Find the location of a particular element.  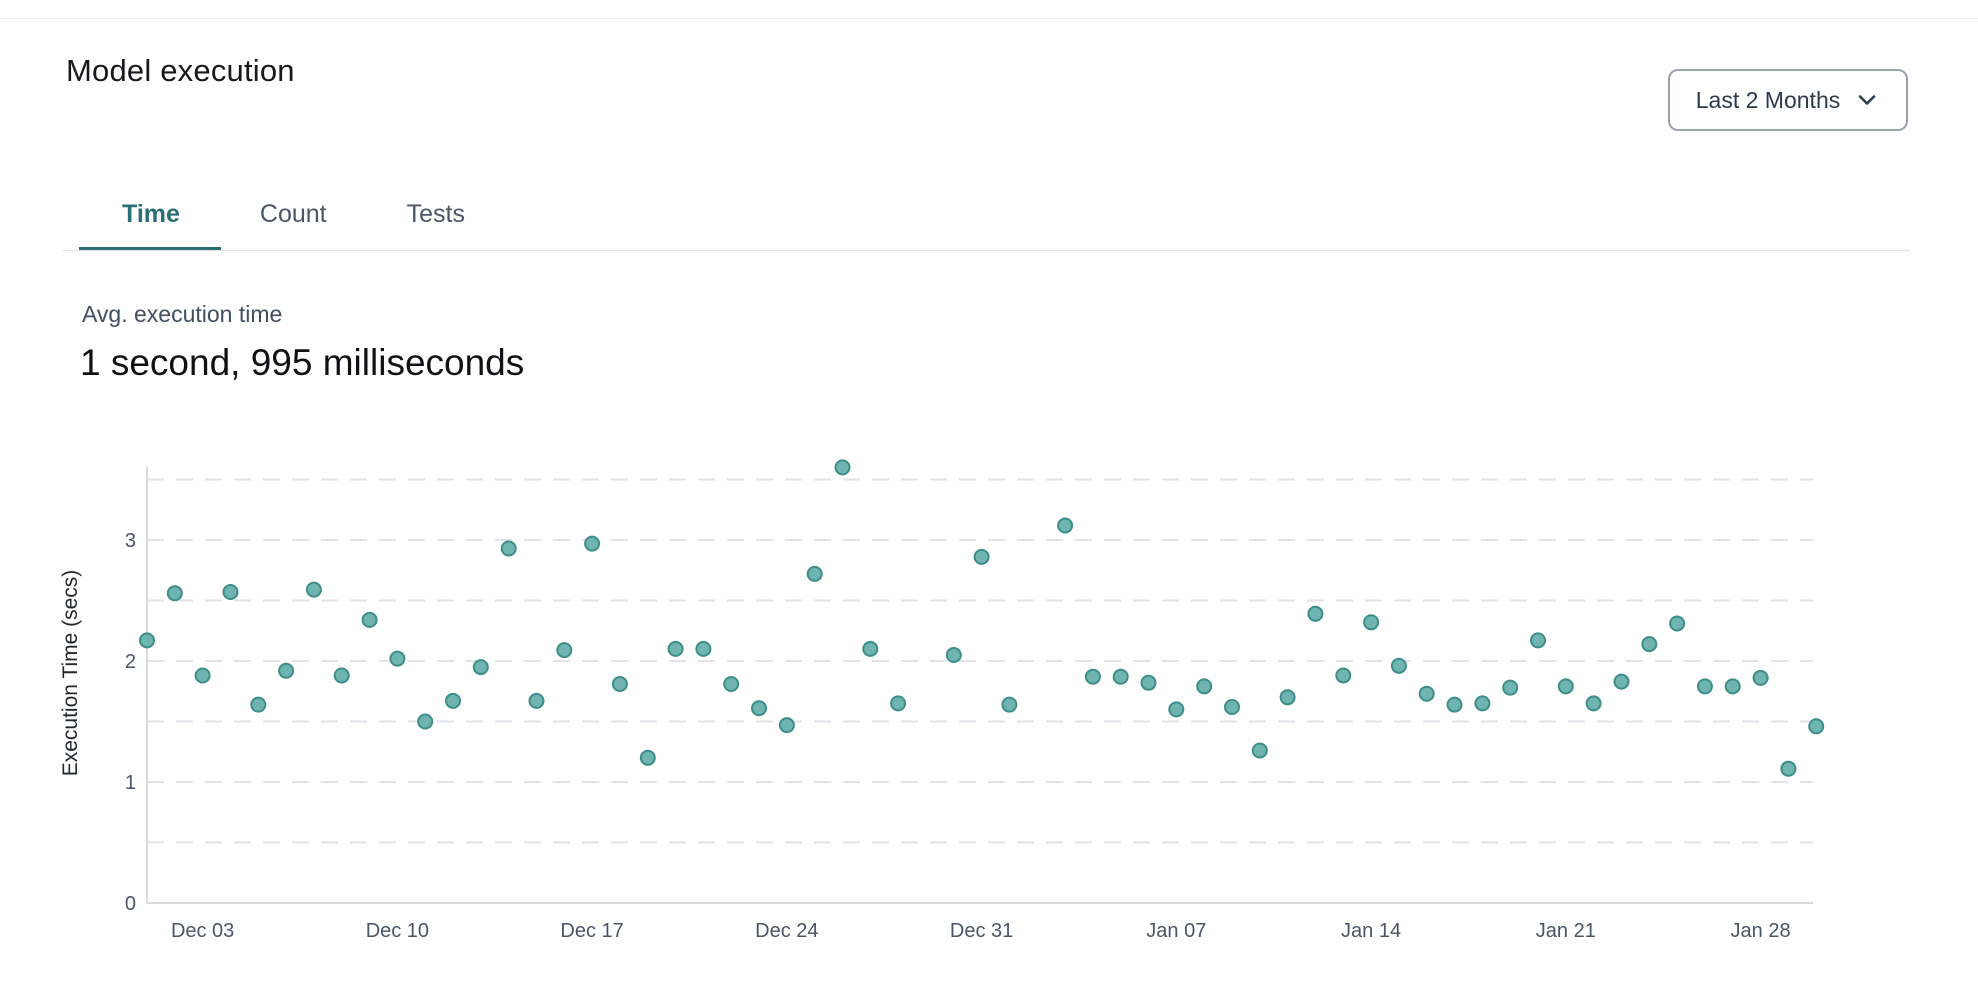

page-title: Model execution is located at coordinates (180, 70).